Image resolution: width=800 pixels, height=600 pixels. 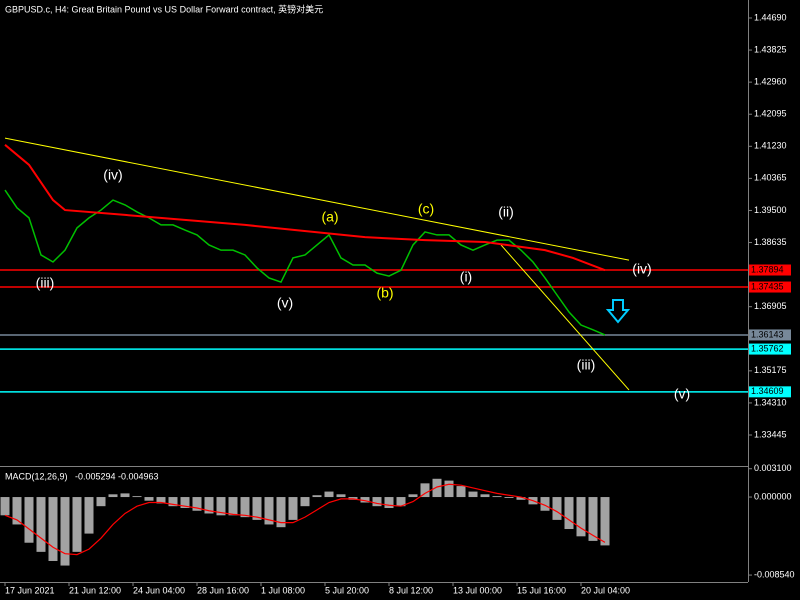 I want to click on wave-label: (c), so click(x=426, y=209).